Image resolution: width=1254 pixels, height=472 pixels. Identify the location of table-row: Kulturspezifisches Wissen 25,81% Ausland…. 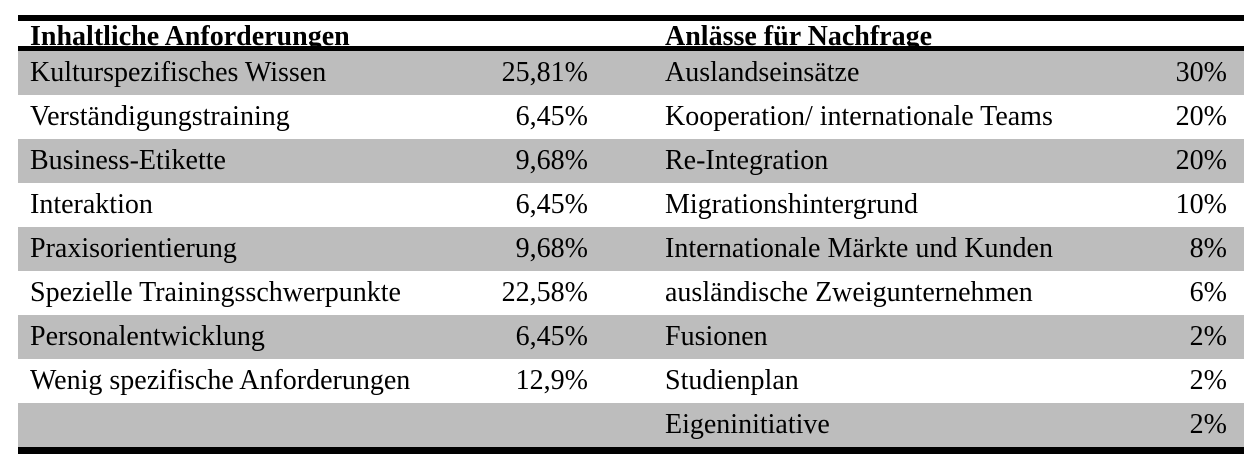
(631, 73).